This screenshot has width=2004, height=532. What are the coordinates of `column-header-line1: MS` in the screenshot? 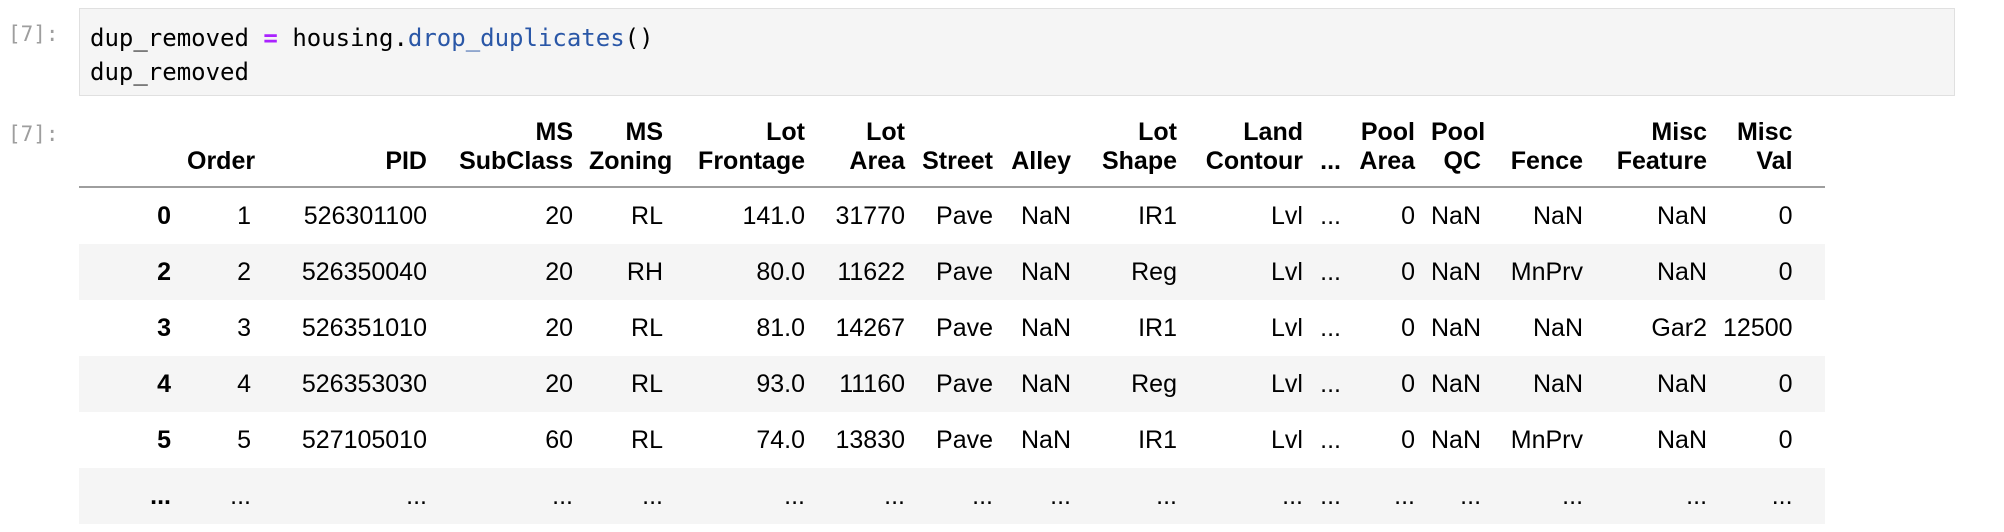 It's located at (644, 132).